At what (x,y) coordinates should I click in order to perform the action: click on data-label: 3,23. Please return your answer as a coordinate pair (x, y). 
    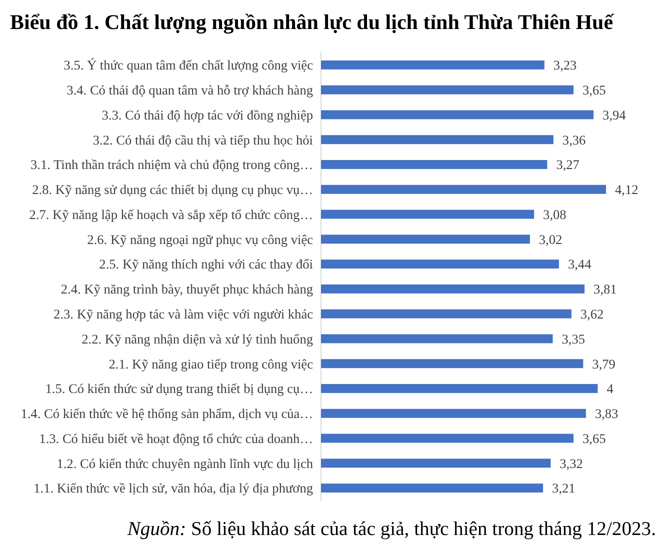
    Looking at the image, I should click on (565, 65).